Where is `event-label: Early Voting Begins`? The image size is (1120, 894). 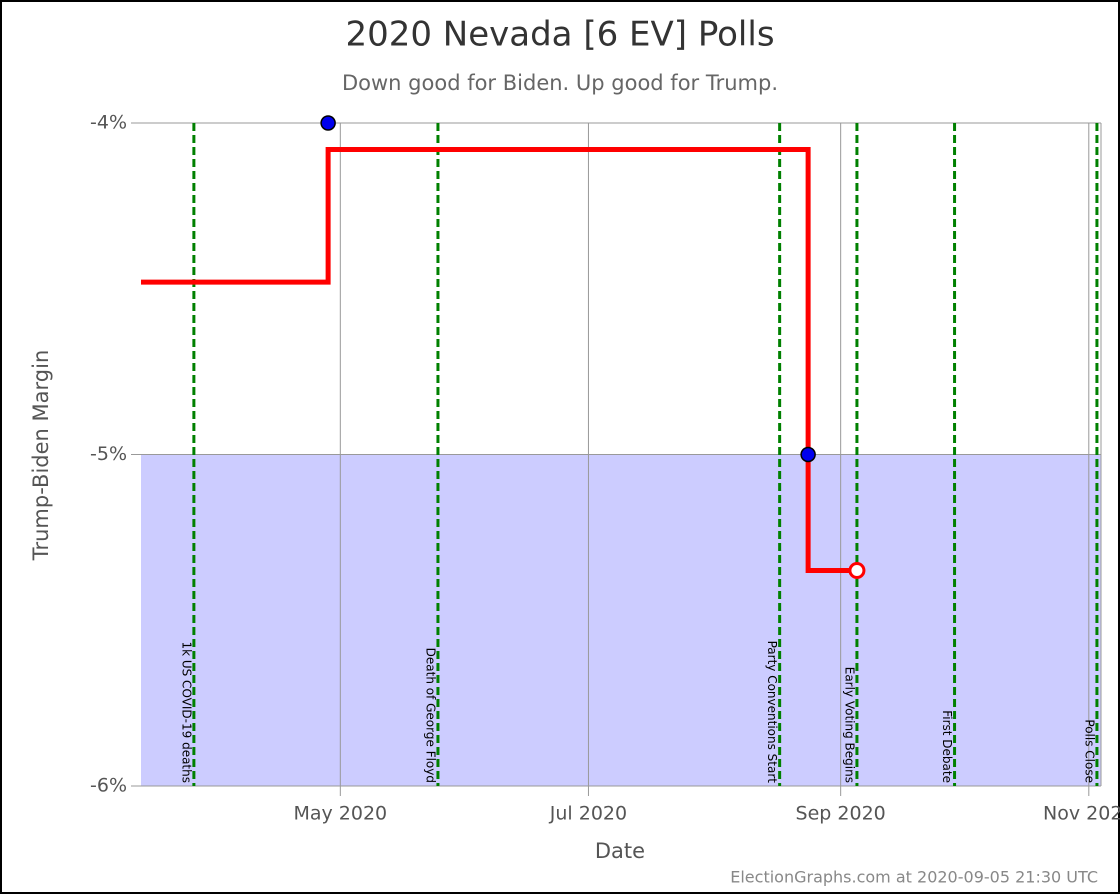
event-label: Early Voting Begins is located at coordinates (849, 725).